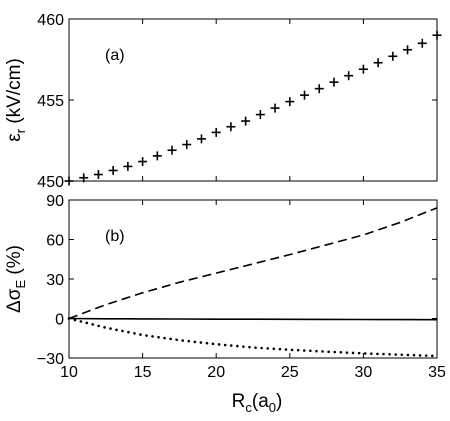 The width and height of the screenshot is (450, 421). Describe the element at coordinates (279, 401) in the screenshot. I see `x-axis-title-close: )` at that location.